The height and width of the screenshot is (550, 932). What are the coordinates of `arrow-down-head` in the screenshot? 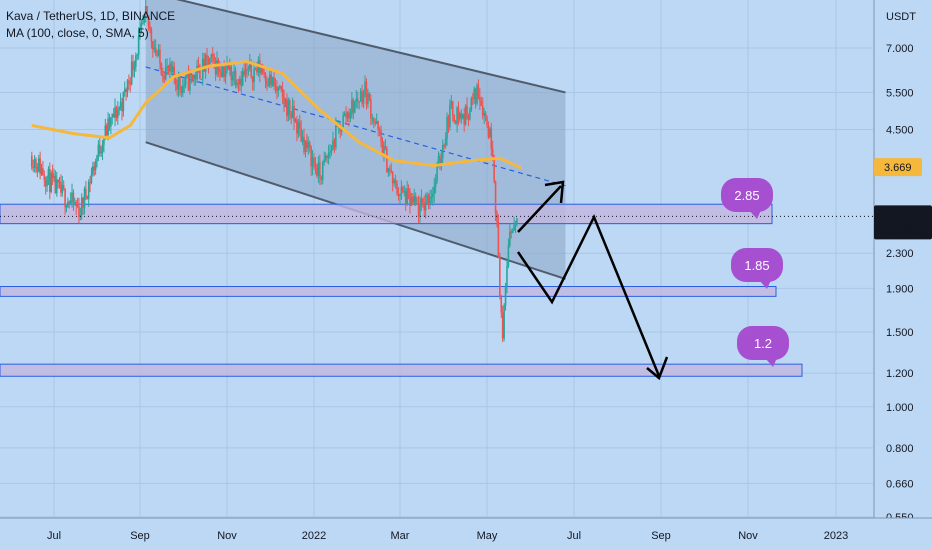 It's located at (657, 368).